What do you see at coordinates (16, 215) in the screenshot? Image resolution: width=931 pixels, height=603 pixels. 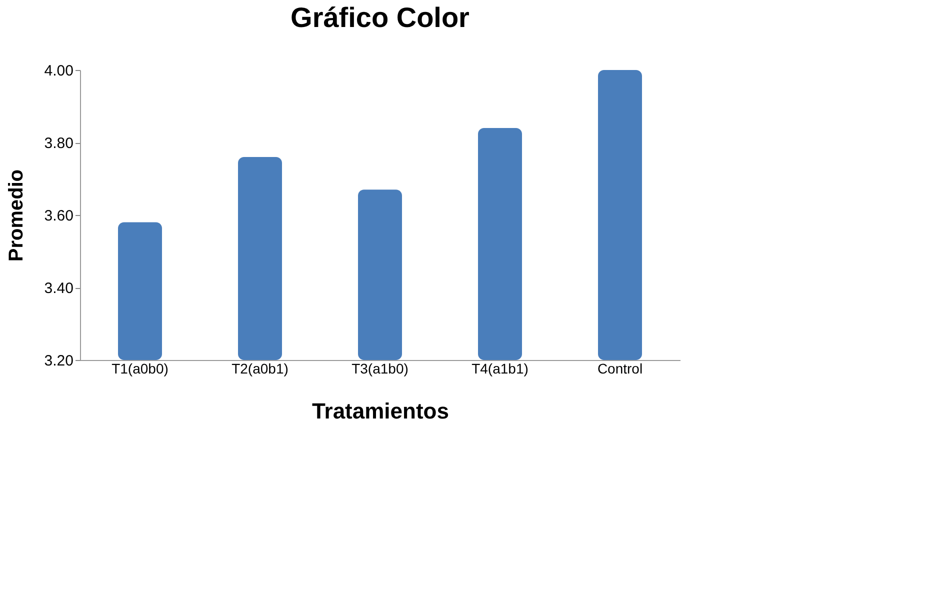 I see `y-axis-title: Promedio` at bounding box center [16, 215].